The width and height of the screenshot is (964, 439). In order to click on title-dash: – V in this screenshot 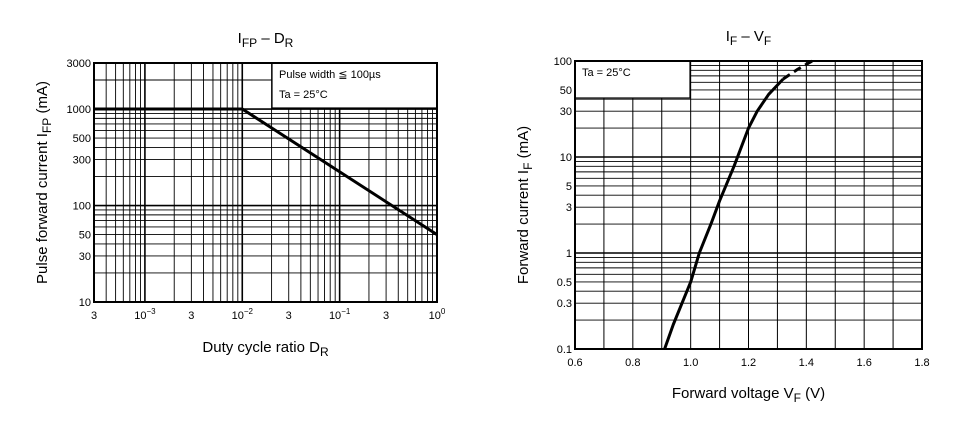, I will do `click(750, 36)`.